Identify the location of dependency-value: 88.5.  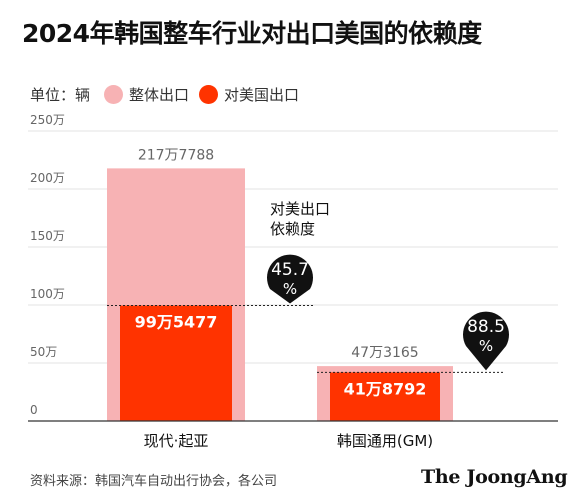
(486, 327).